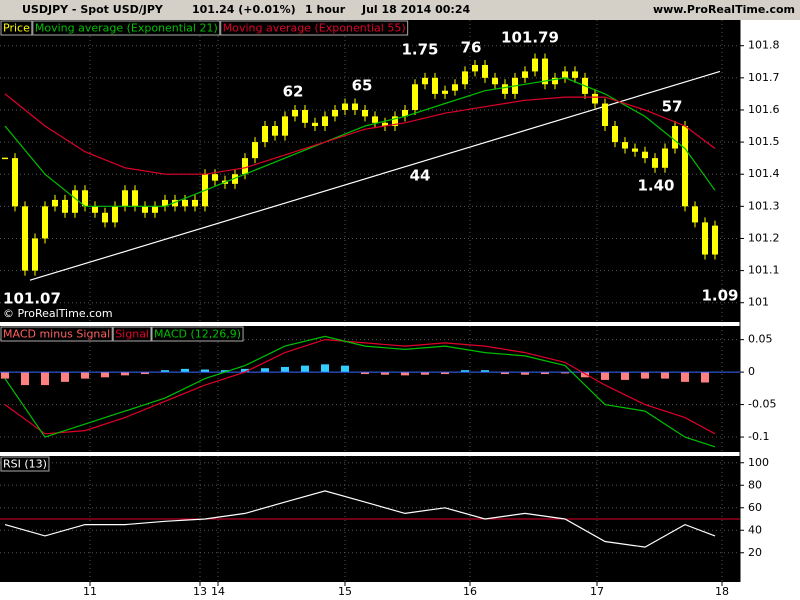 This screenshot has height=600, width=800. Describe the element at coordinates (471, 48) in the screenshot. I see `annotation: 76` at that location.